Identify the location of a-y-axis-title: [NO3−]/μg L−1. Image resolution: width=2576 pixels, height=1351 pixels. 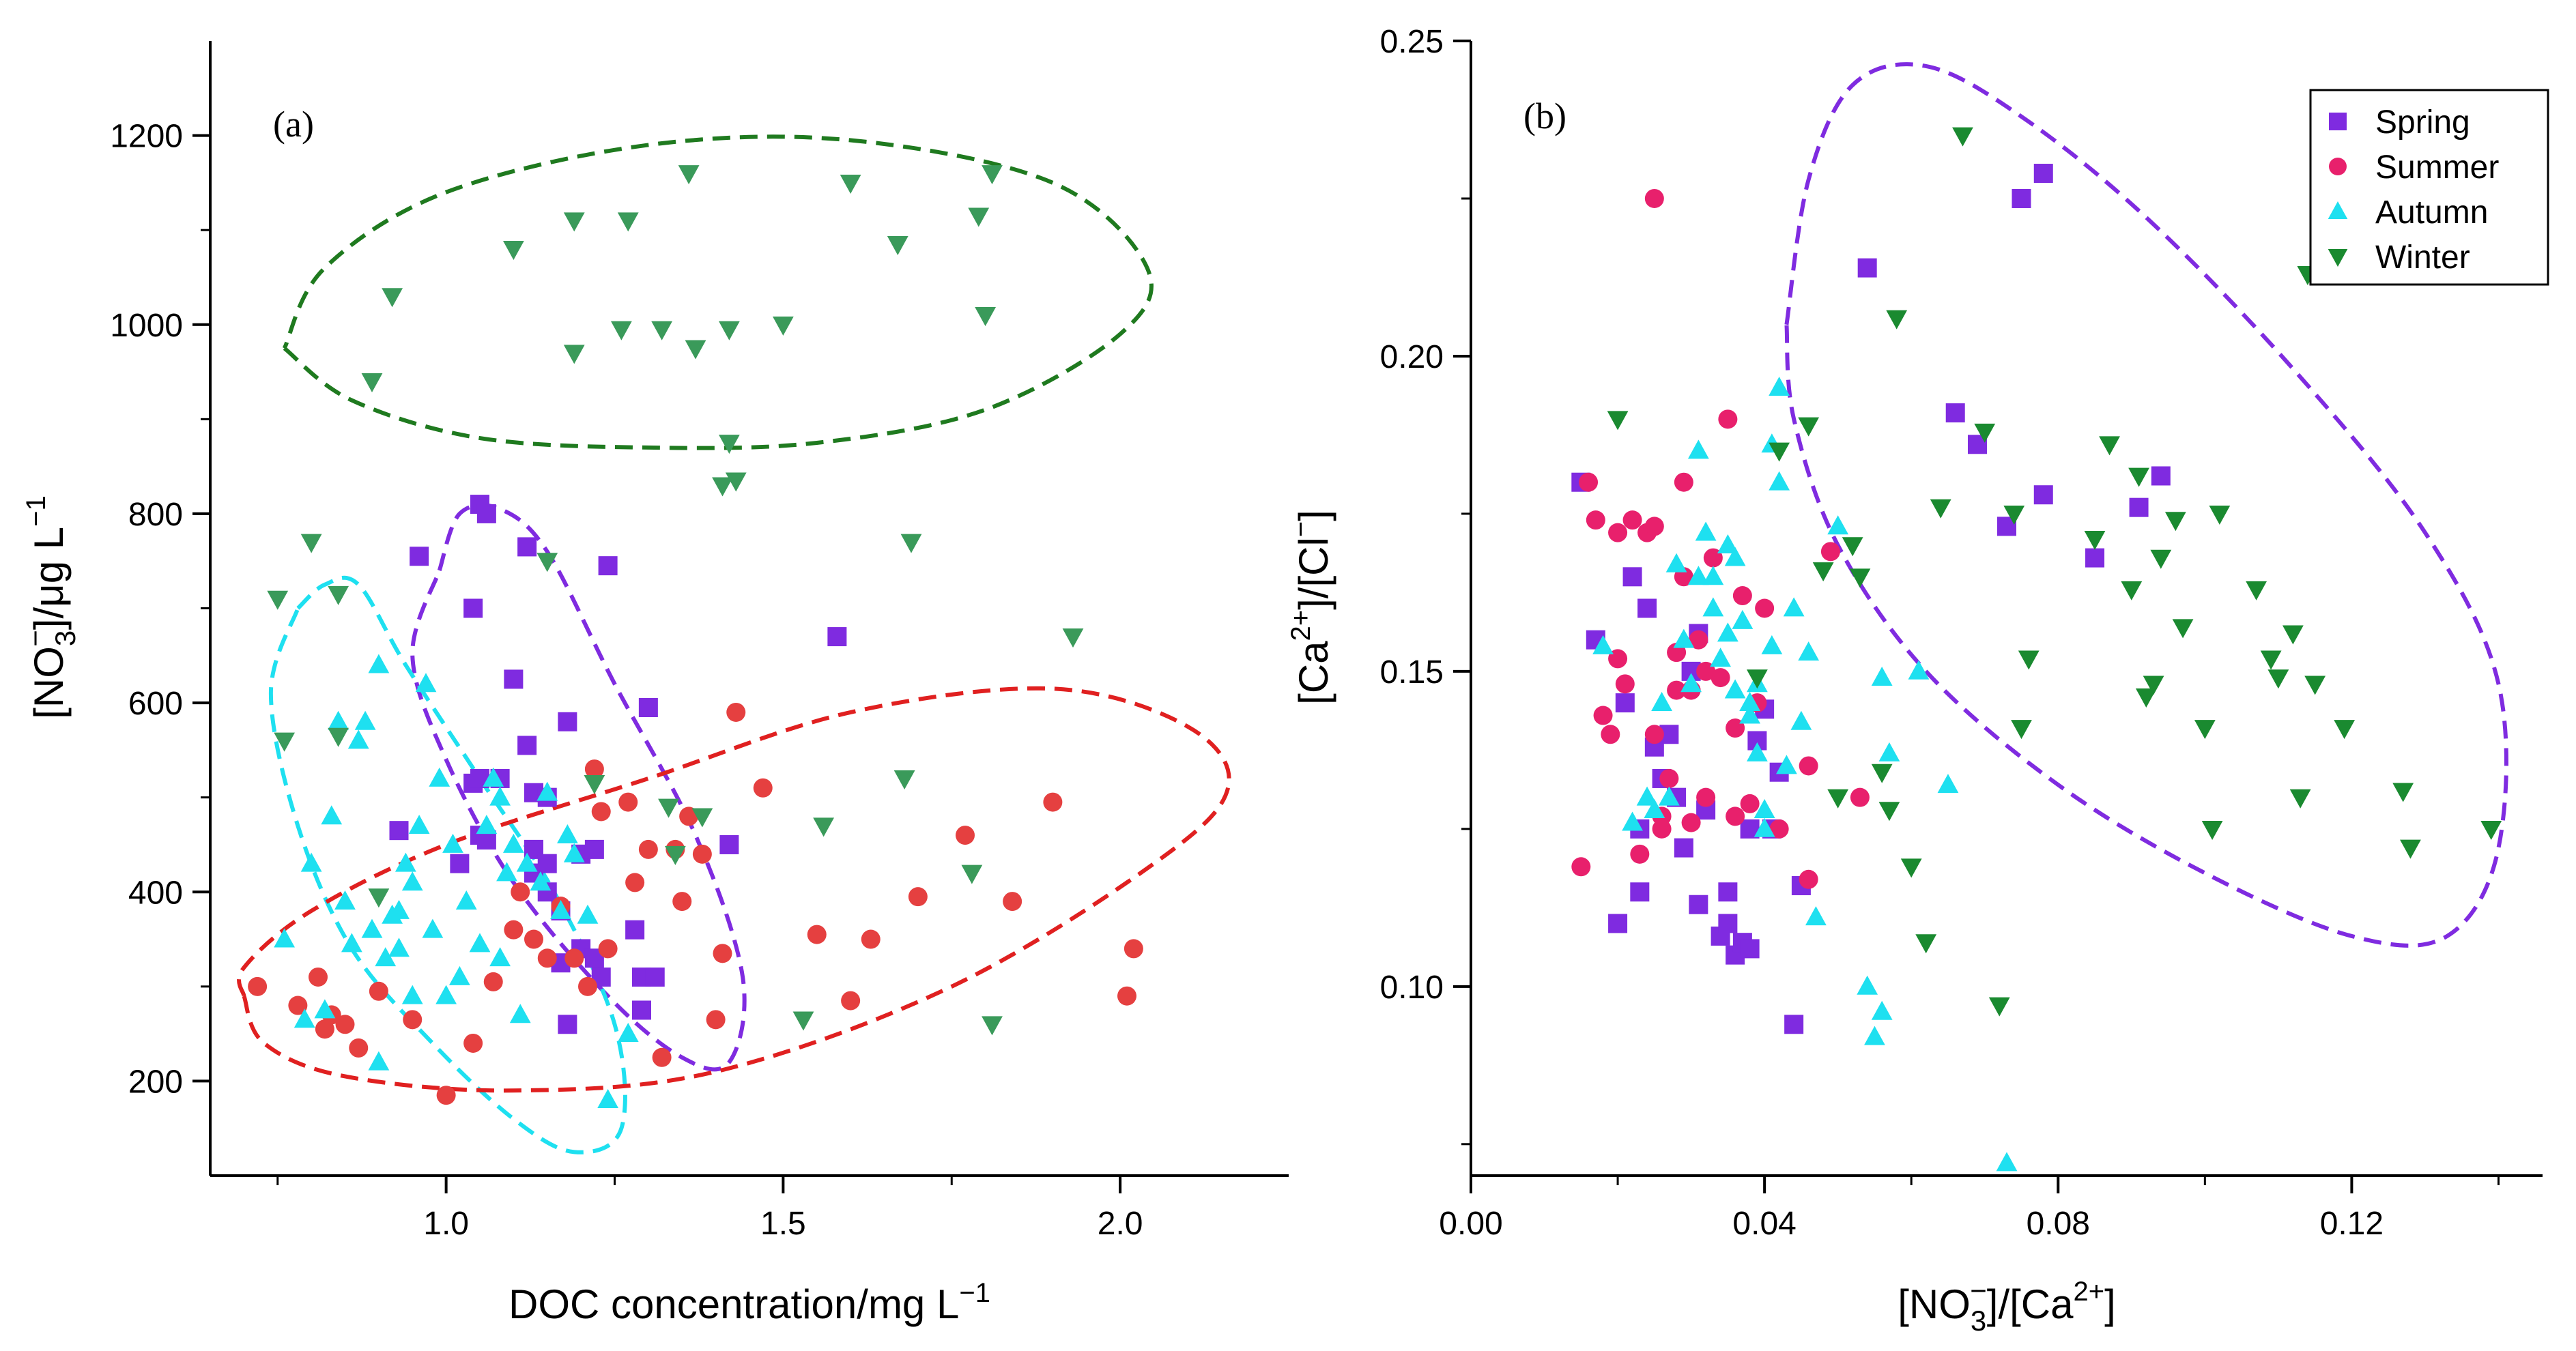
(50, 607).